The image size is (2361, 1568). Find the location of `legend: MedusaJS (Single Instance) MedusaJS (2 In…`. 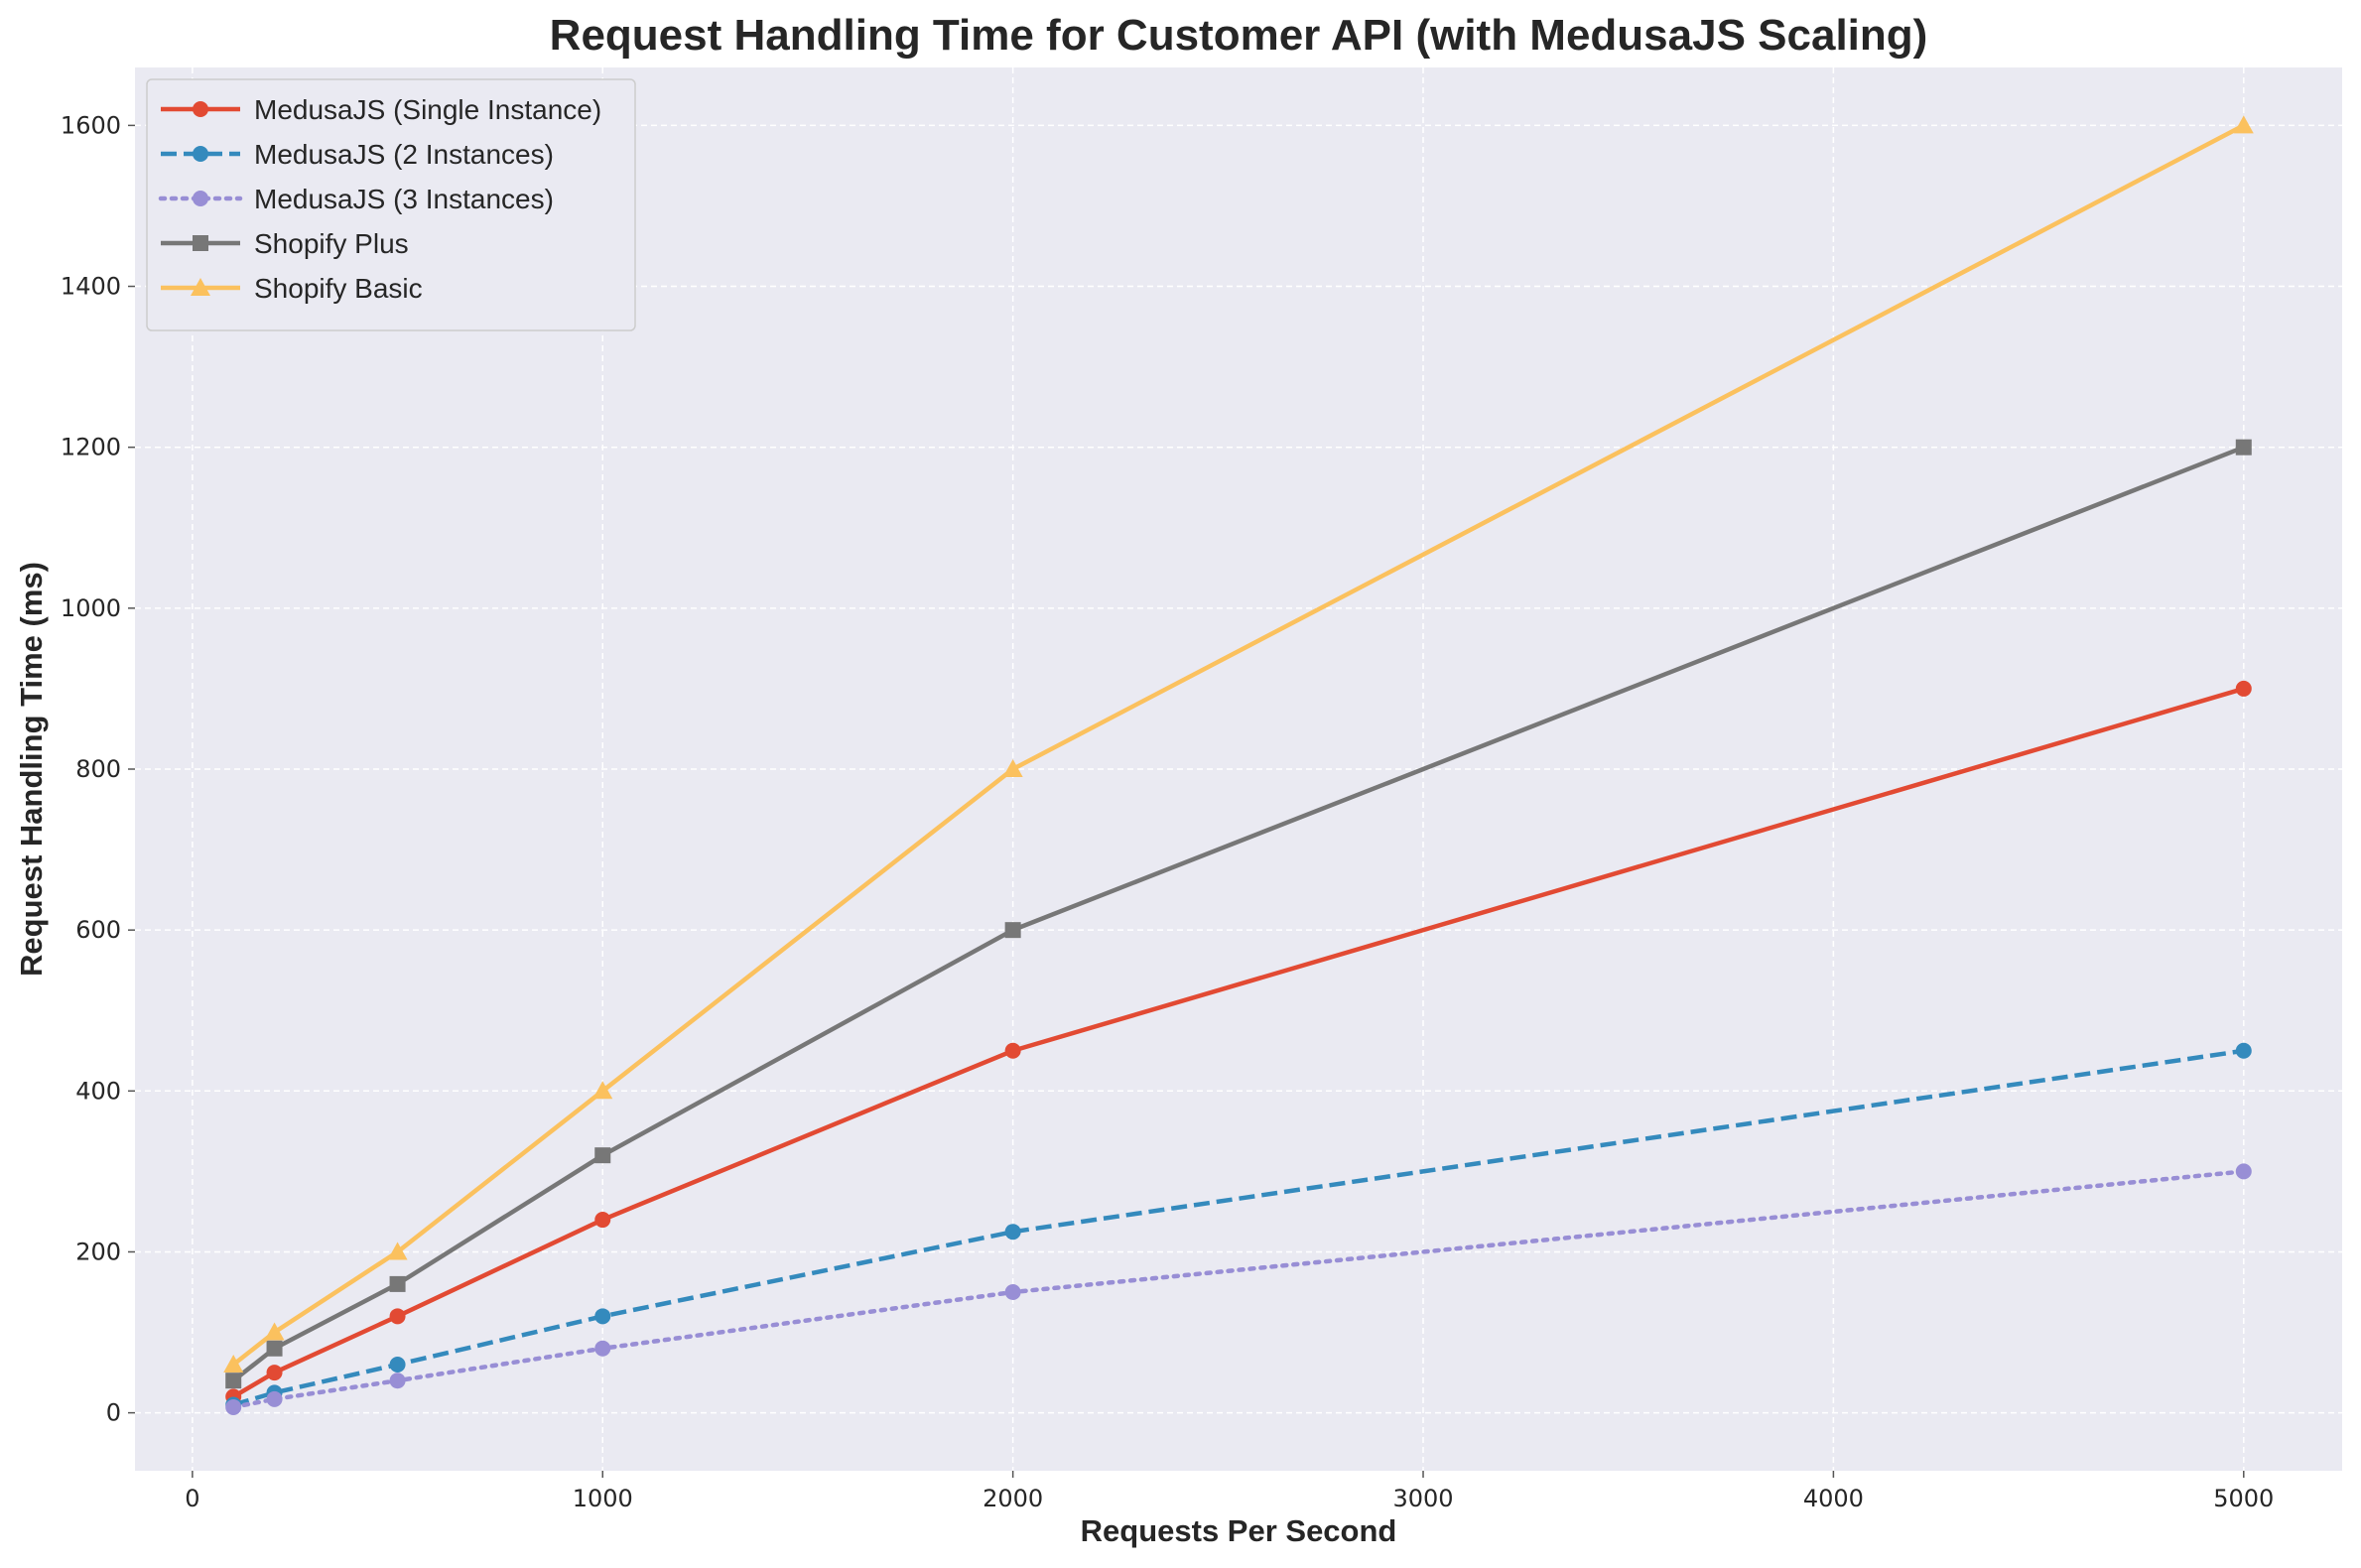

legend: MedusaJS (Single Instance) MedusaJS (2 In… is located at coordinates (391, 204).